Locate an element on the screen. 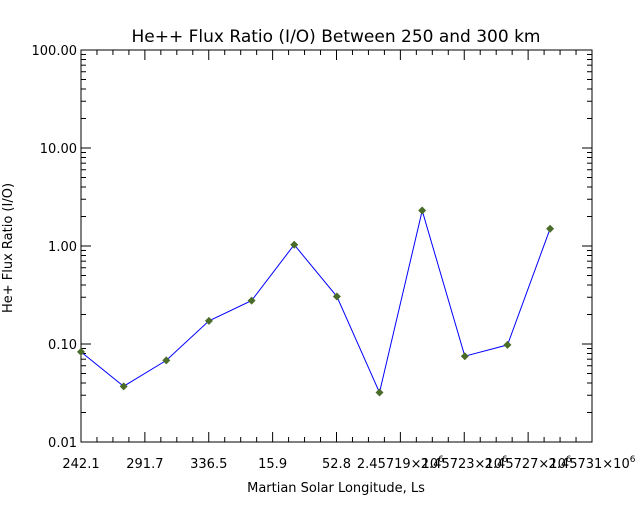  x-axis-label: Martian Solar Longitude, Ls is located at coordinates (336, 488).